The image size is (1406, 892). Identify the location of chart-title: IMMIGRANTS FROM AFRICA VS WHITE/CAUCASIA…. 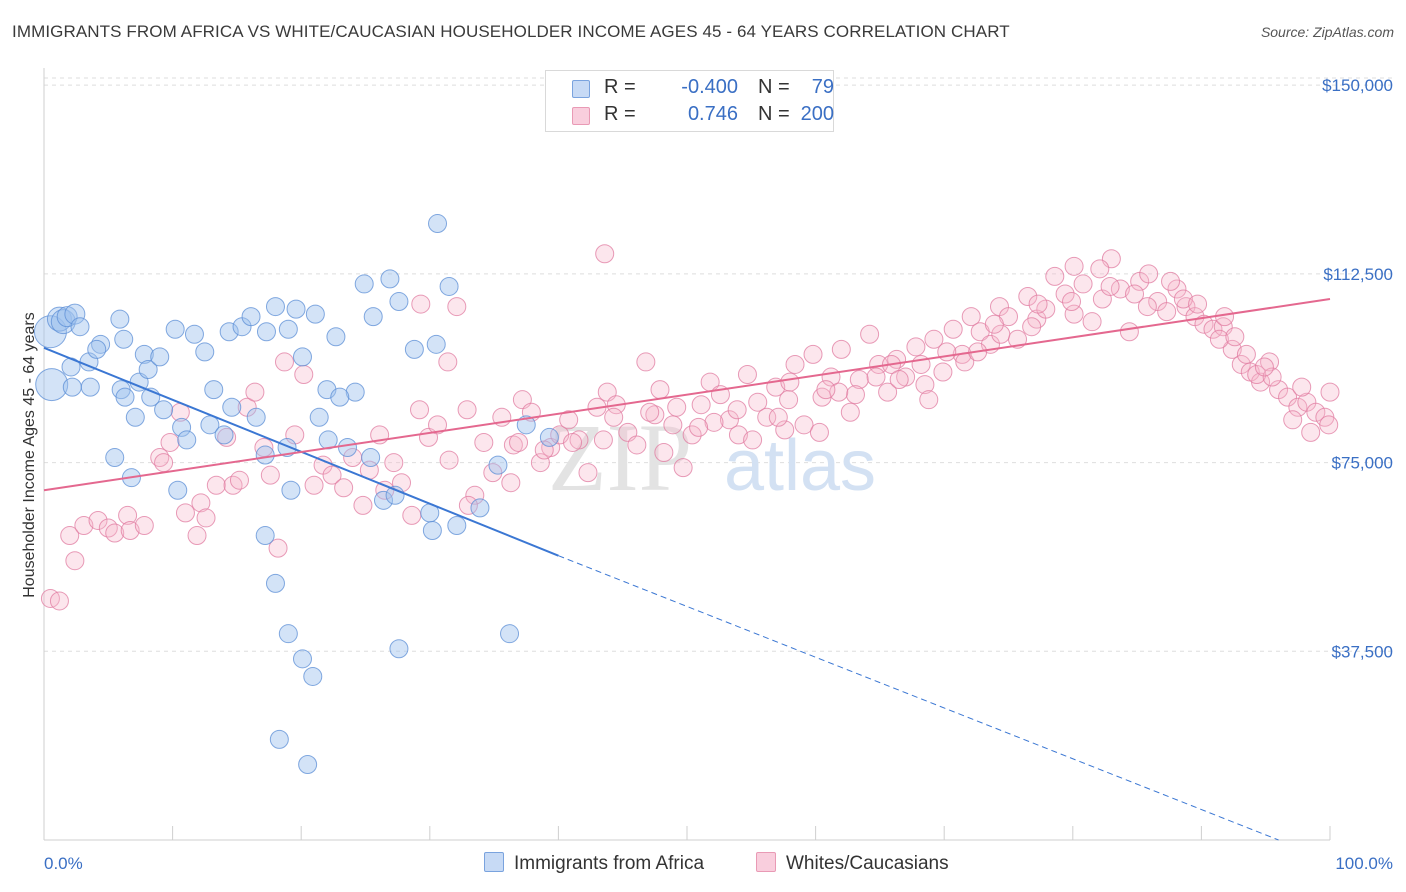
(511, 31).